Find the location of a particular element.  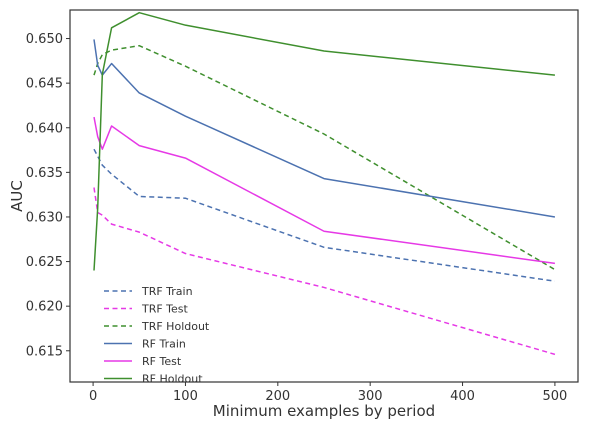

legend-label: RF Train is located at coordinates (164, 344).